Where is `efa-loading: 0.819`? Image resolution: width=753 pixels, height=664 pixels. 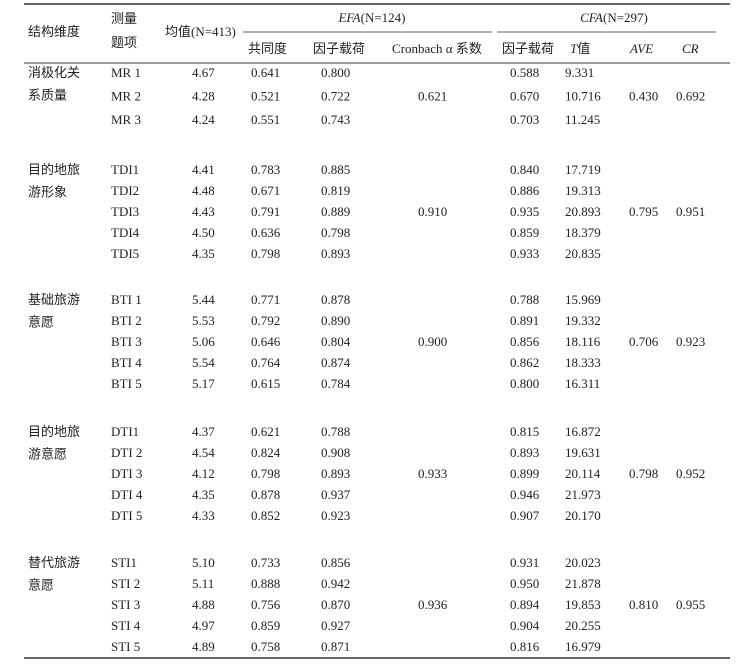 efa-loading: 0.819 is located at coordinates (335, 190).